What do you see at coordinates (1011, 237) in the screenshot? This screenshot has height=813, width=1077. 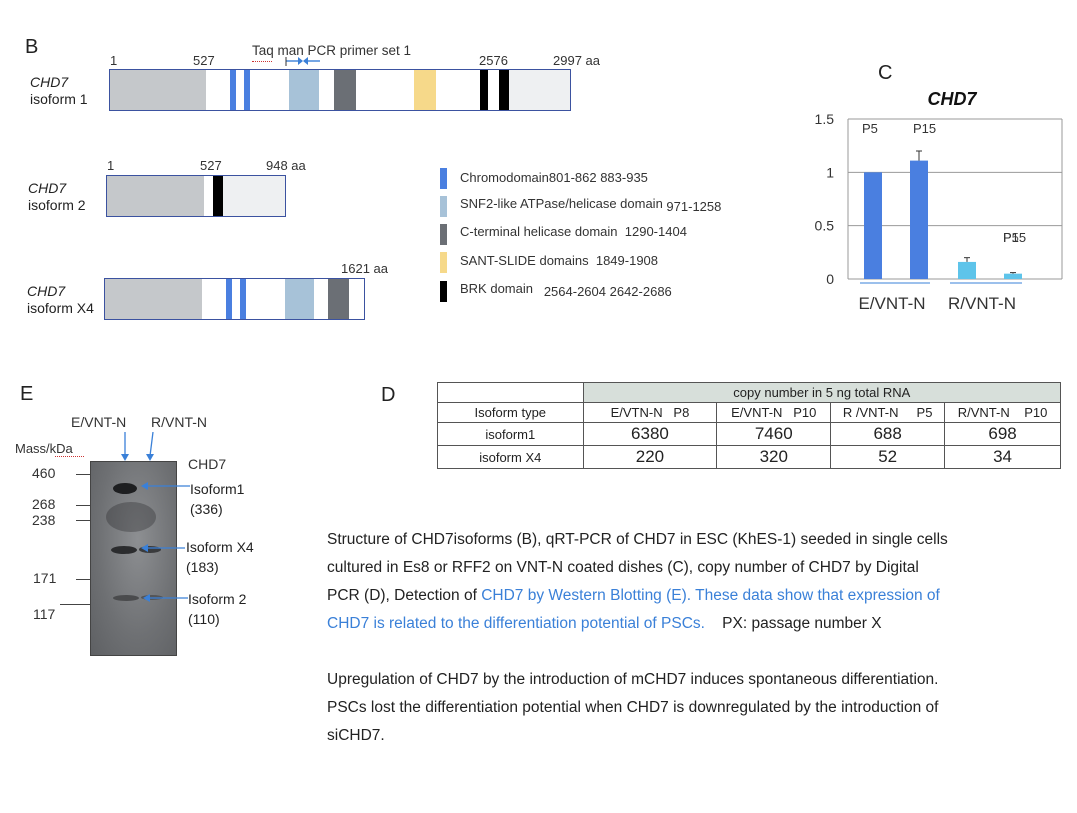 I see `bar-label-right: P5` at bounding box center [1011, 237].